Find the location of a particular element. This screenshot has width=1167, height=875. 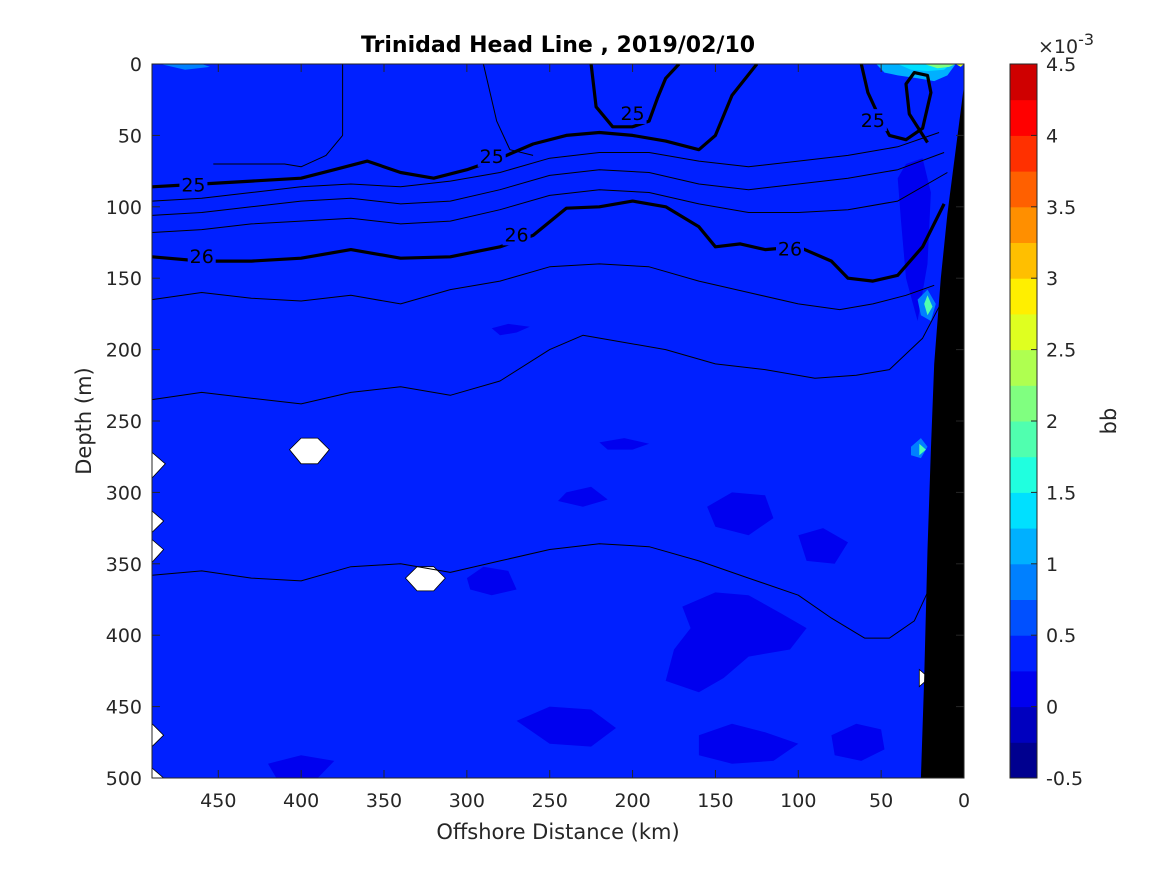

x-tick-label: 100 is located at coordinates (798, 801).